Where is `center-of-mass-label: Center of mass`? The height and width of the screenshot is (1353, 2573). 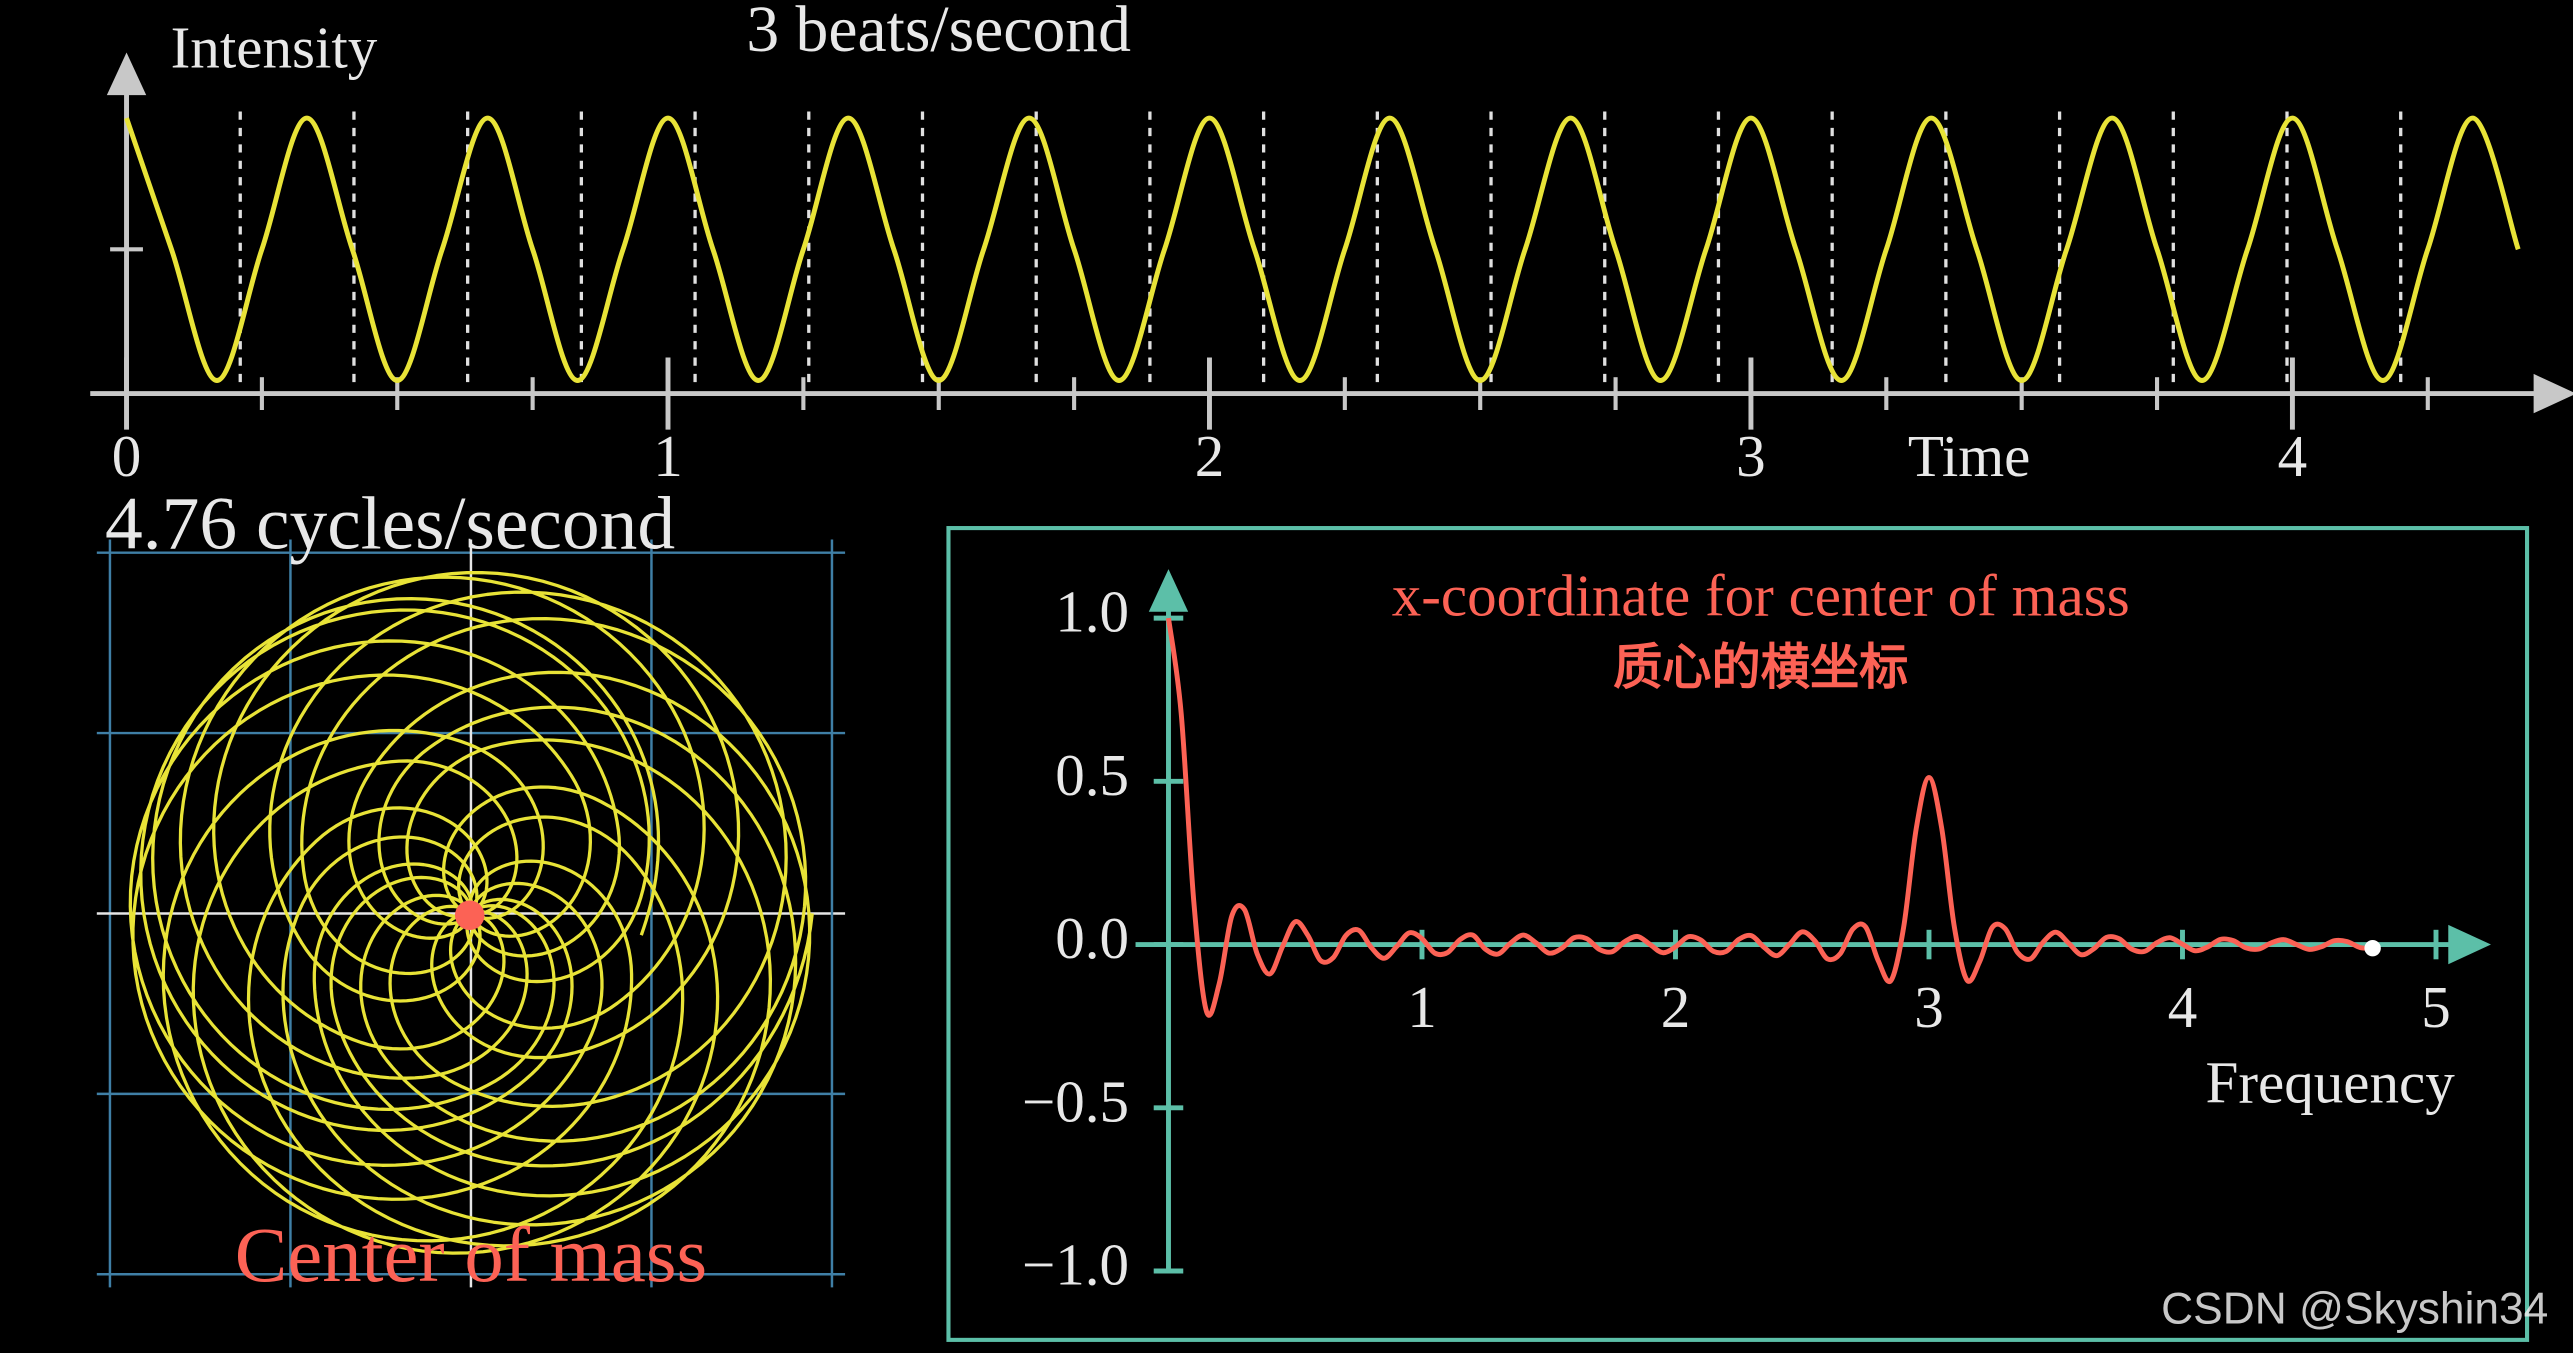
center-of-mass-label: Center of mass is located at coordinates (471, 1255).